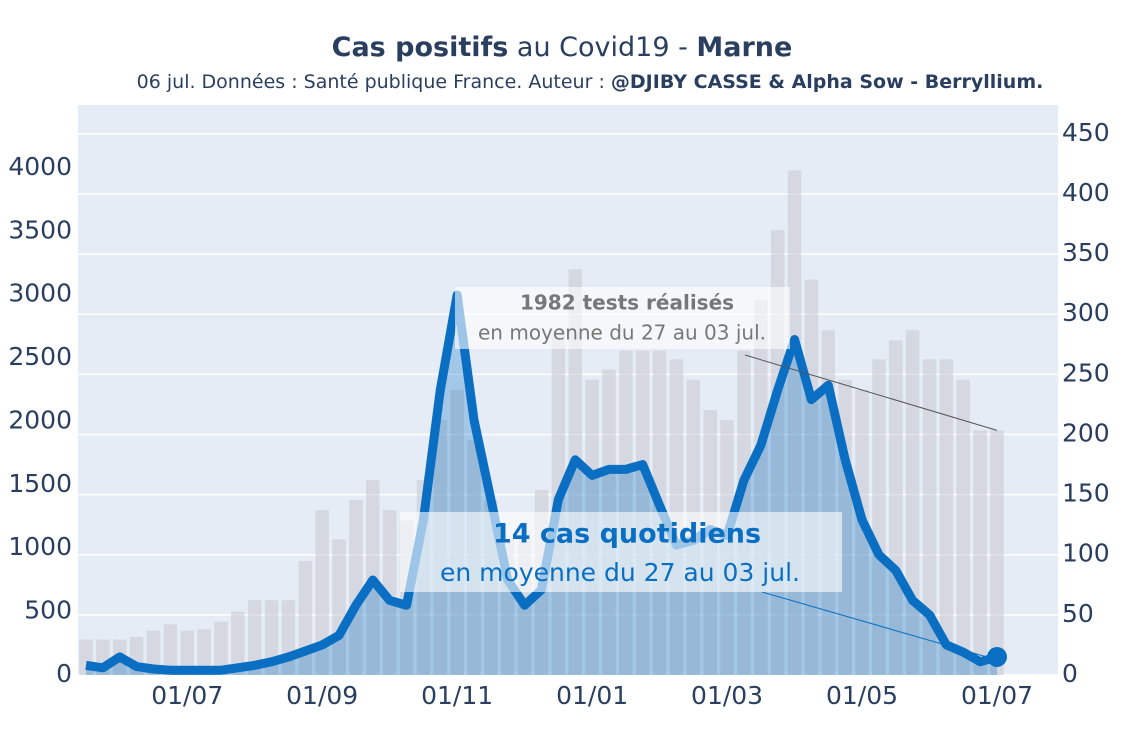  I want to click on annotation-title: 1982 tests réalisés, so click(627, 303).